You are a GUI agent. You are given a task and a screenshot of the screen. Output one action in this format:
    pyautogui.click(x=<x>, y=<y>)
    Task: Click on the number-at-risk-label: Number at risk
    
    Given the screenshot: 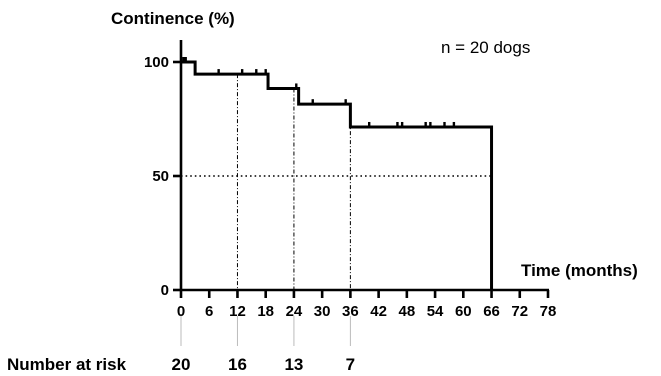 What is the action you would take?
    pyautogui.click(x=67, y=364)
    